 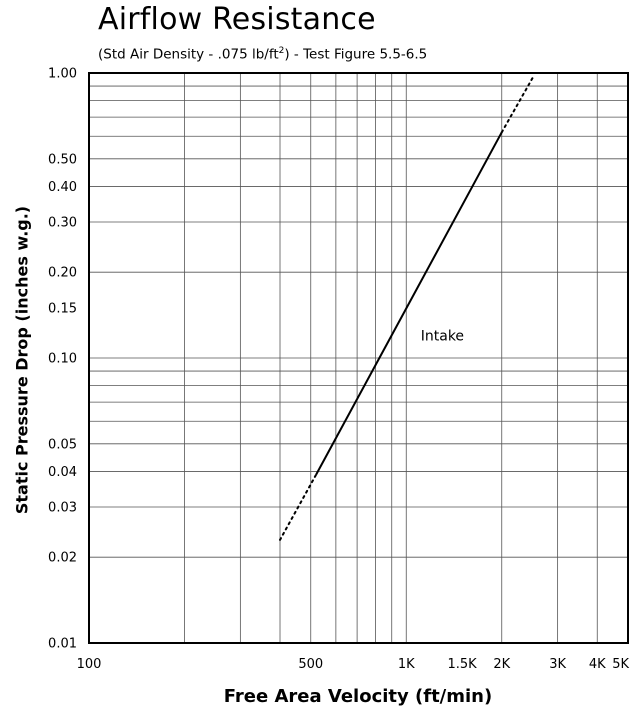 I want to click on x-tick-label: 5K, so click(x=620, y=664).